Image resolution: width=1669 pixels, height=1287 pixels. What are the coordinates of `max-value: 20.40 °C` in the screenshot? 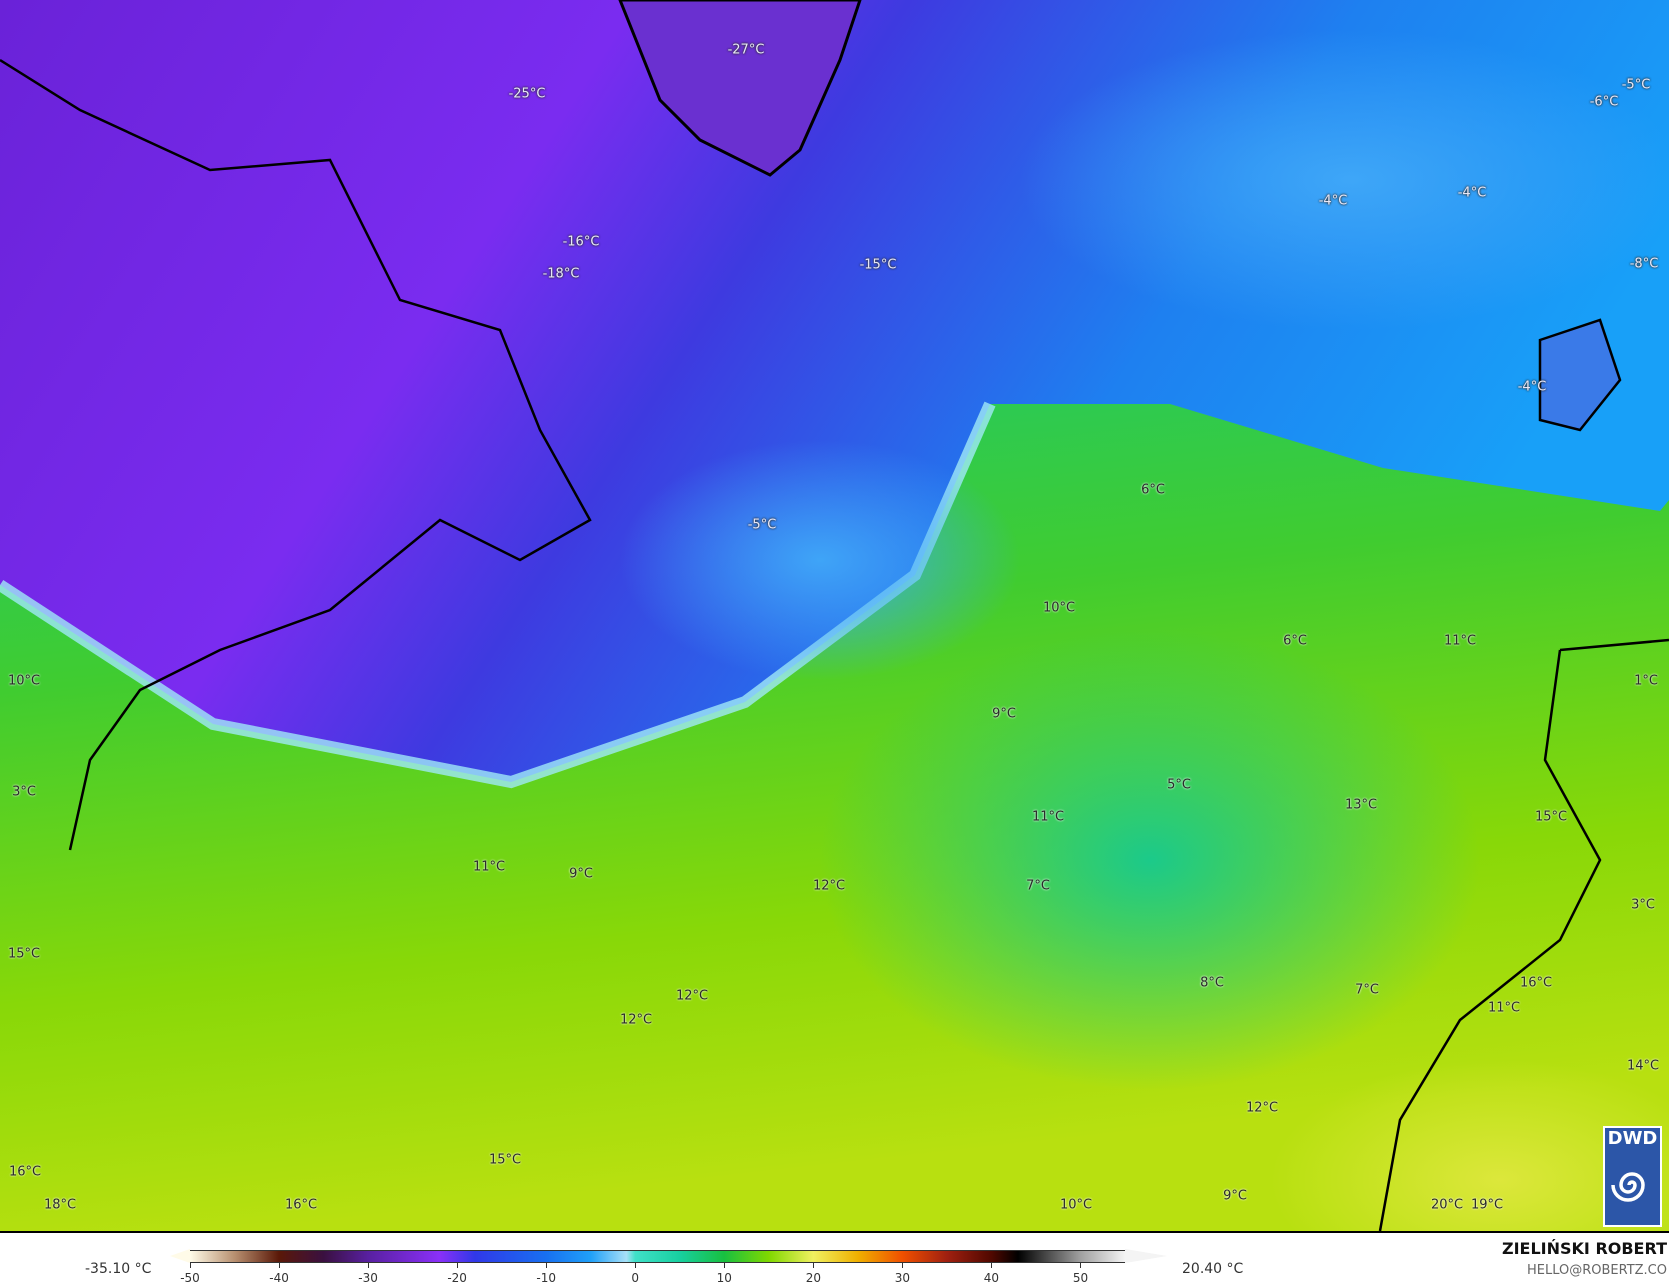 It's located at (1213, 1269).